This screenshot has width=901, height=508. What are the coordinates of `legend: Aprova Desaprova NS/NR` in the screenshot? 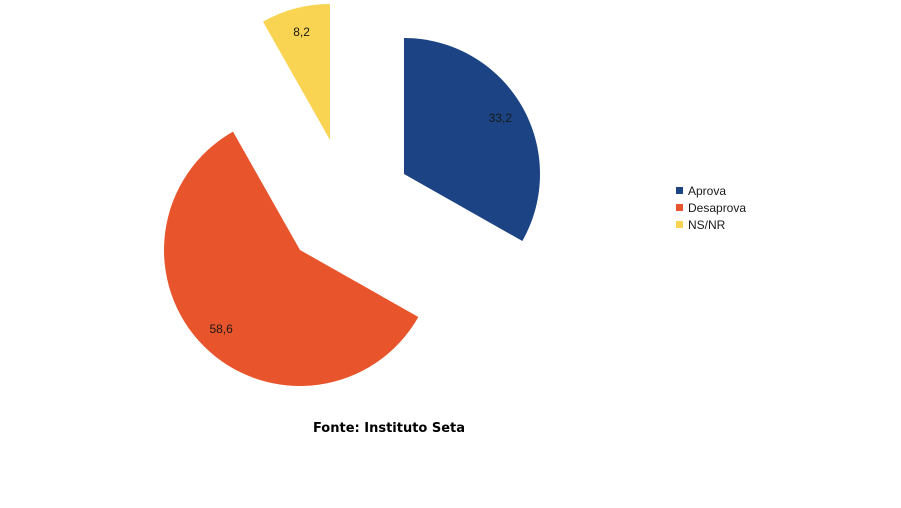 It's located at (711, 207).